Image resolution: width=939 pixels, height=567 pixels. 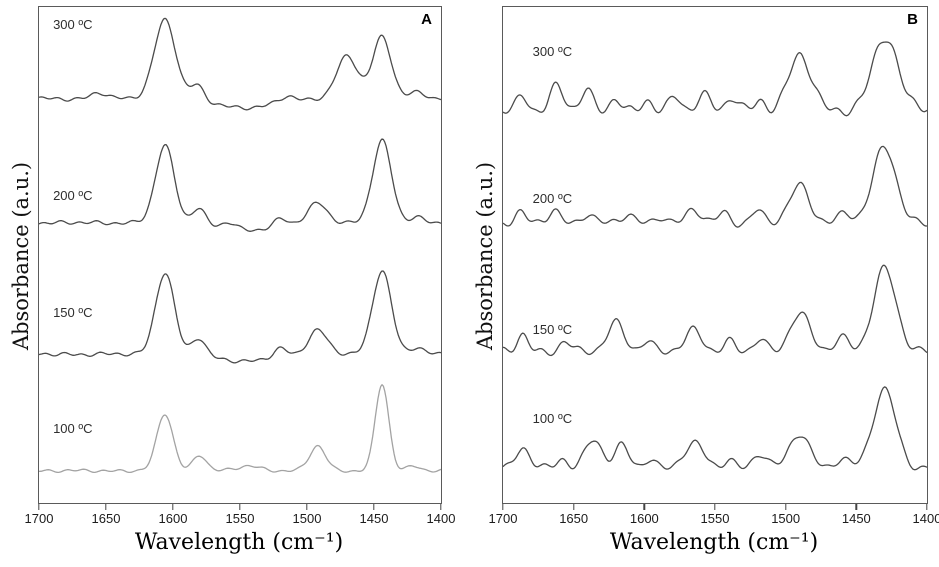 I want to click on x-axis-ticks-a: 1700 1650 1600 1550 1500 1450 1400, so click(x=240, y=516).